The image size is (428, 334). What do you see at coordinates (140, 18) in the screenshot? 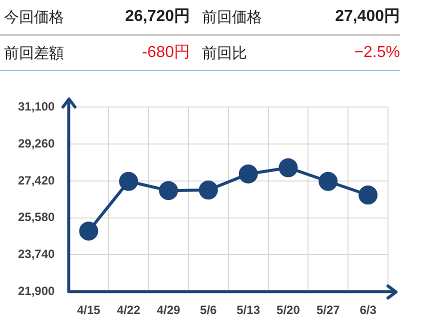
I see `text: 26,720円` at bounding box center [140, 18].